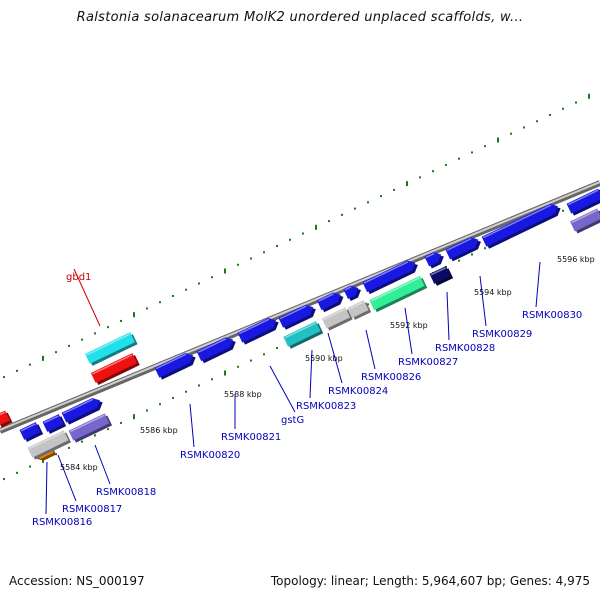 This screenshot has height=600, width=600. I want to click on gene-label: gstG, so click(292, 420).